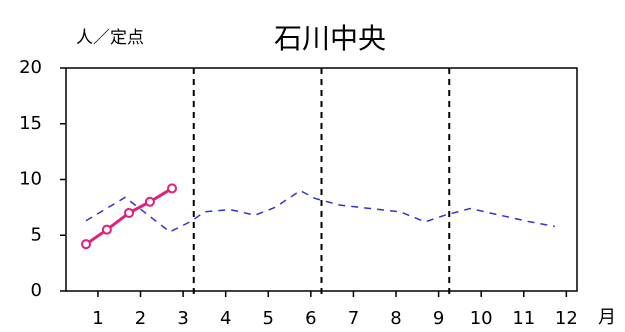 This screenshot has width=625, height=332. What do you see at coordinates (523, 318) in the screenshot?
I see `x-tick-label: 11` at bounding box center [523, 318].